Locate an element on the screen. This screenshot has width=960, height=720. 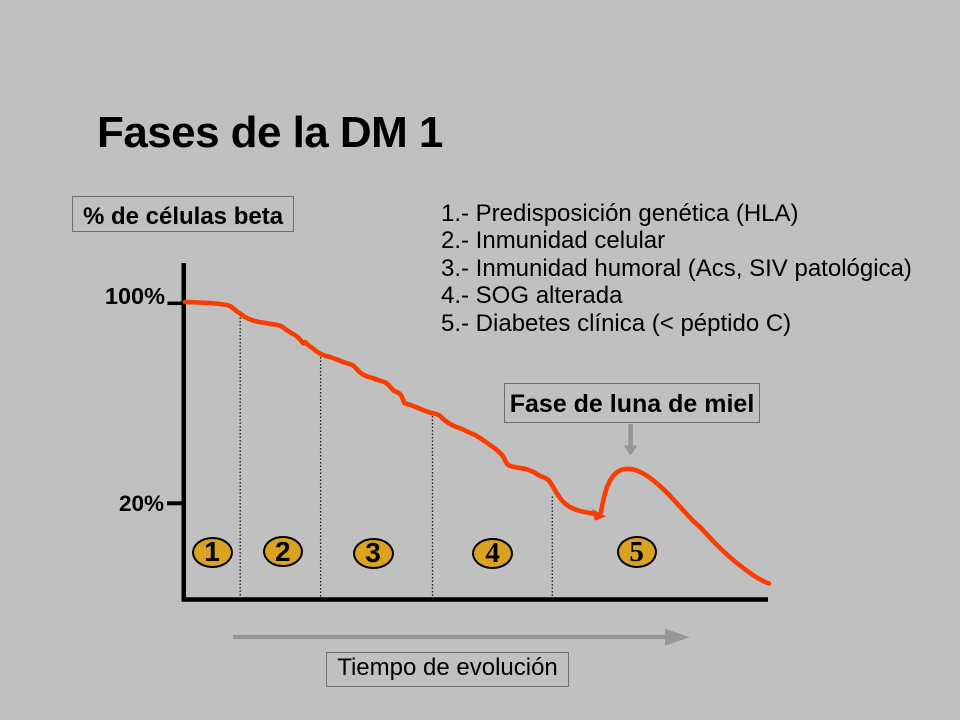
y-axis-label-box: % de células beta is located at coordinates (183, 214).